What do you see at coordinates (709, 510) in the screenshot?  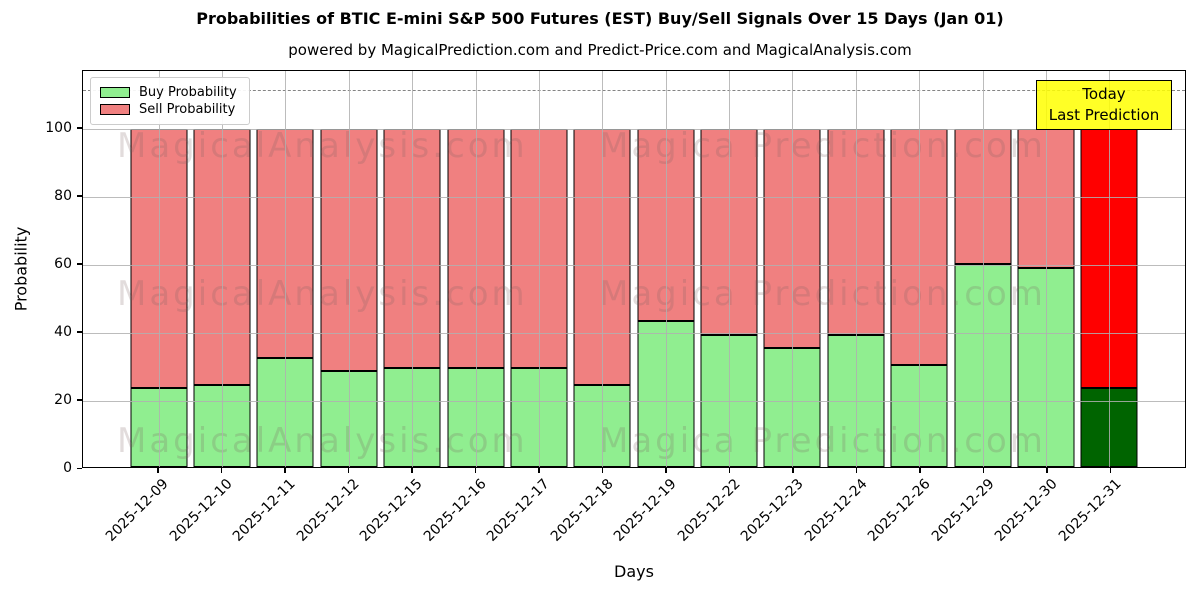 I see `x-tick-label-2025-12-22: 2025-12-22` at bounding box center [709, 510].